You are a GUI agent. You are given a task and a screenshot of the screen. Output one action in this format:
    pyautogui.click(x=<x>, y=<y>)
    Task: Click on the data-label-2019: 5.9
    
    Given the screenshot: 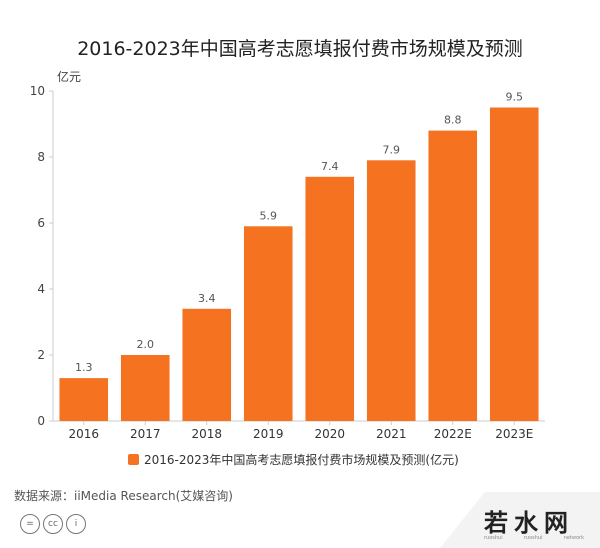 What is the action you would take?
    pyautogui.click(x=269, y=215)
    